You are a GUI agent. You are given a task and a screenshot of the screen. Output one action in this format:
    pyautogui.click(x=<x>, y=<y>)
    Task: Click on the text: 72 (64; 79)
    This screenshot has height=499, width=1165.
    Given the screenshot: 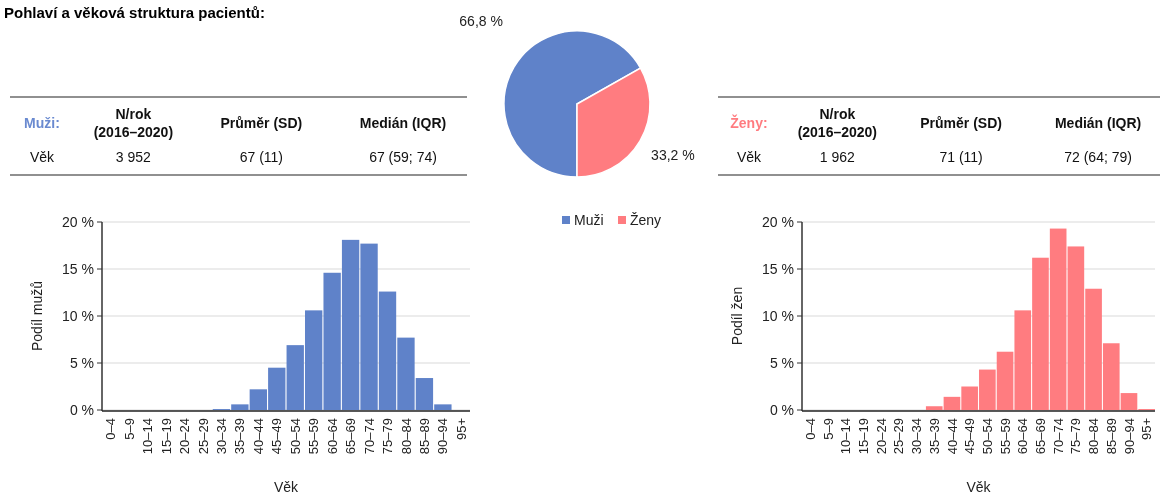 What is the action you would take?
    pyautogui.click(x=1098, y=157)
    